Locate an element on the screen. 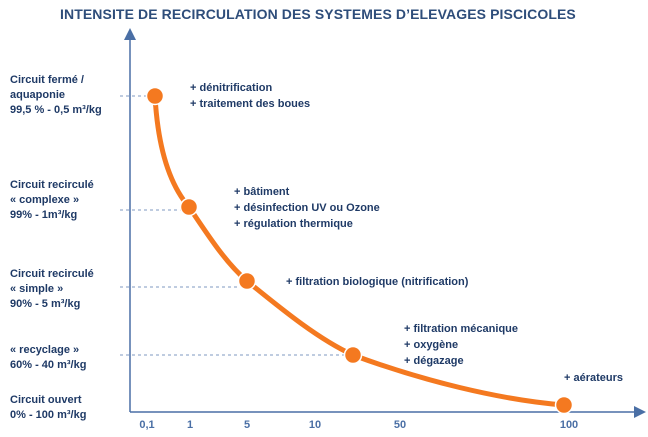 This screenshot has height=437, width=648. x-tick-label: 0,1 is located at coordinates (147, 425).